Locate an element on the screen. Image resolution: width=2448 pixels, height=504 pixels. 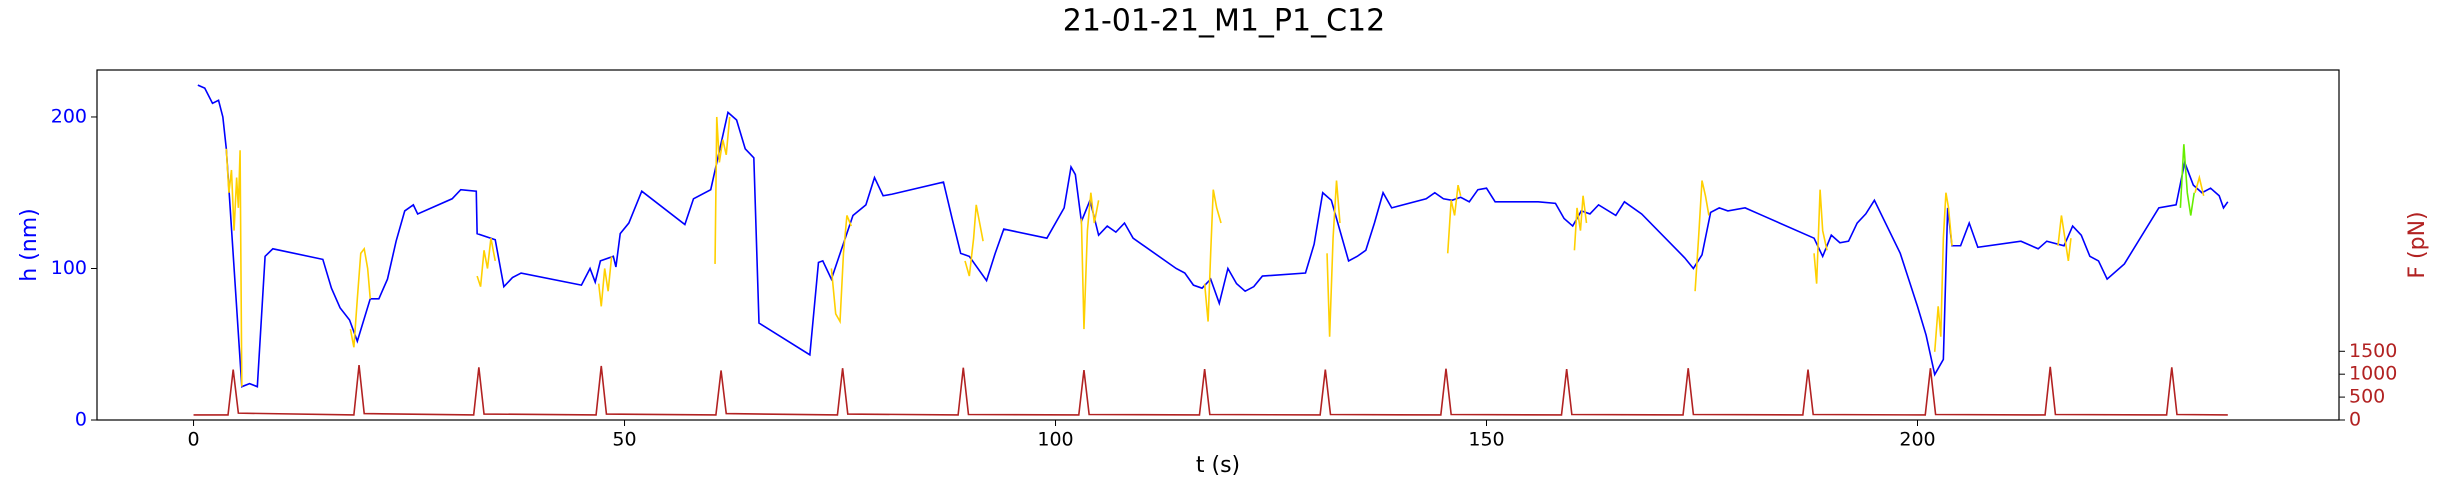
y-tick-label: 200 is located at coordinates (69, 116).